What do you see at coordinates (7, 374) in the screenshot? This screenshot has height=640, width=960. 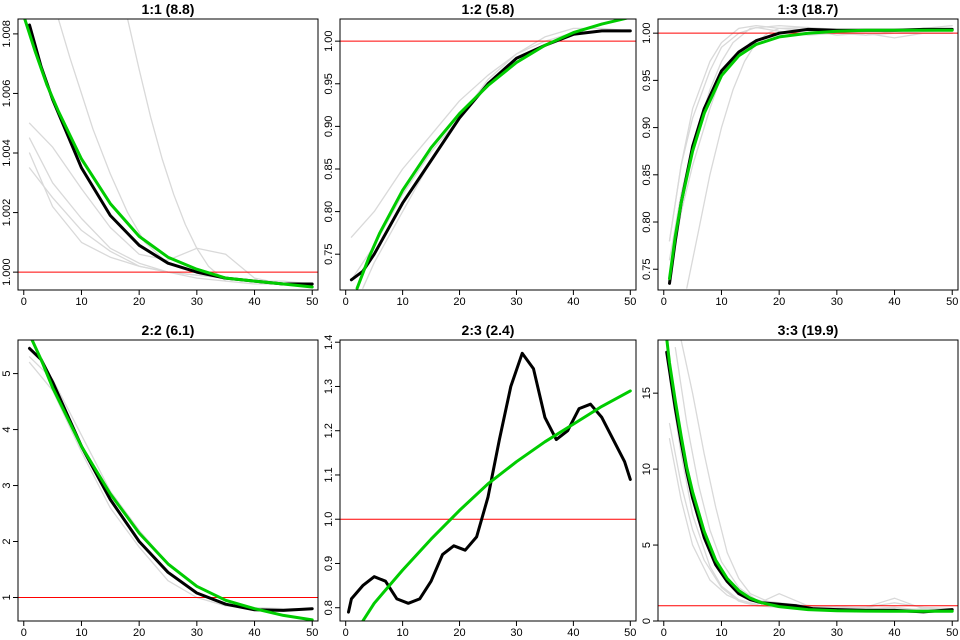 I see `y-tick-label: 5` at bounding box center [7, 374].